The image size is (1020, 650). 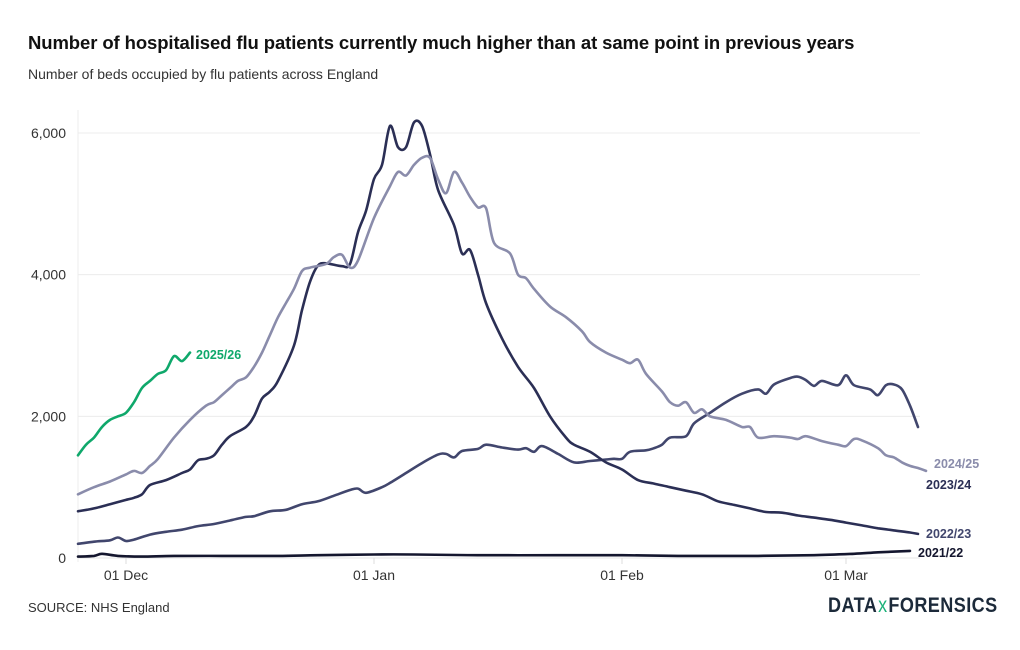 I want to click on y-tick-label: 0, so click(x=62, y=558).